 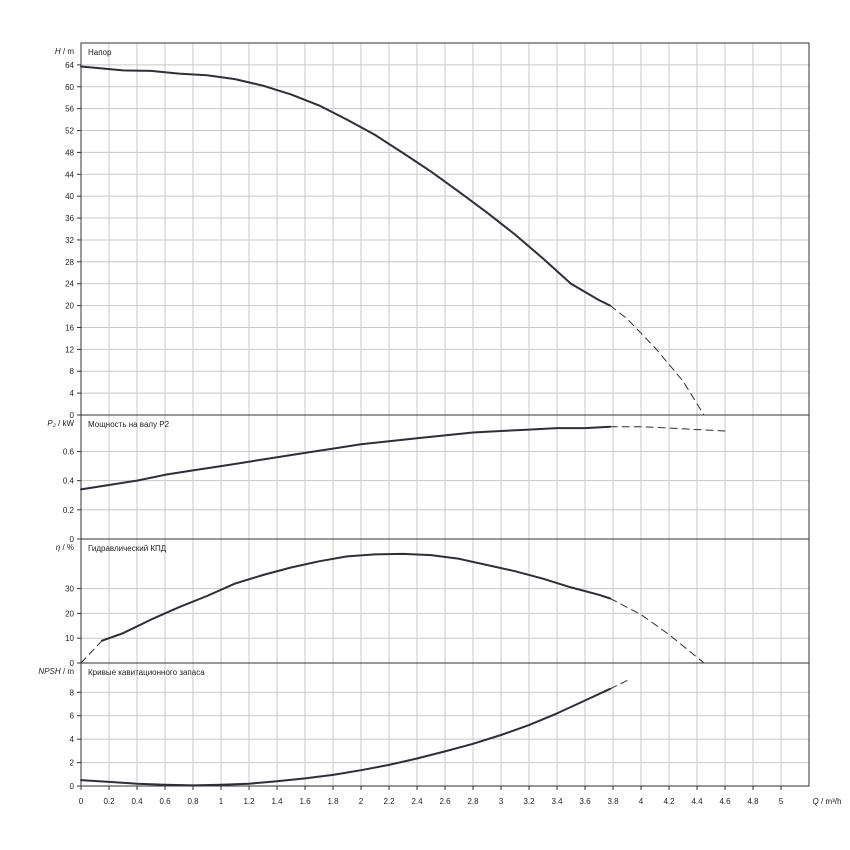 What do you see at coordinates (193, 801) in the screenshot?
I see `x-tick-label: 0.8` at bounding box center [193, 801].